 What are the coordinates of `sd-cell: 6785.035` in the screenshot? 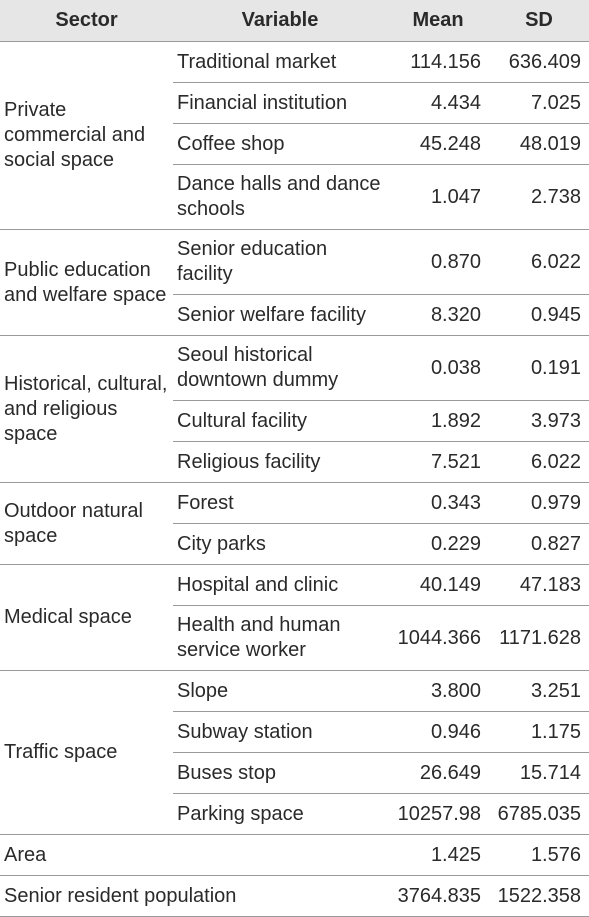 It's located at (539, 814).